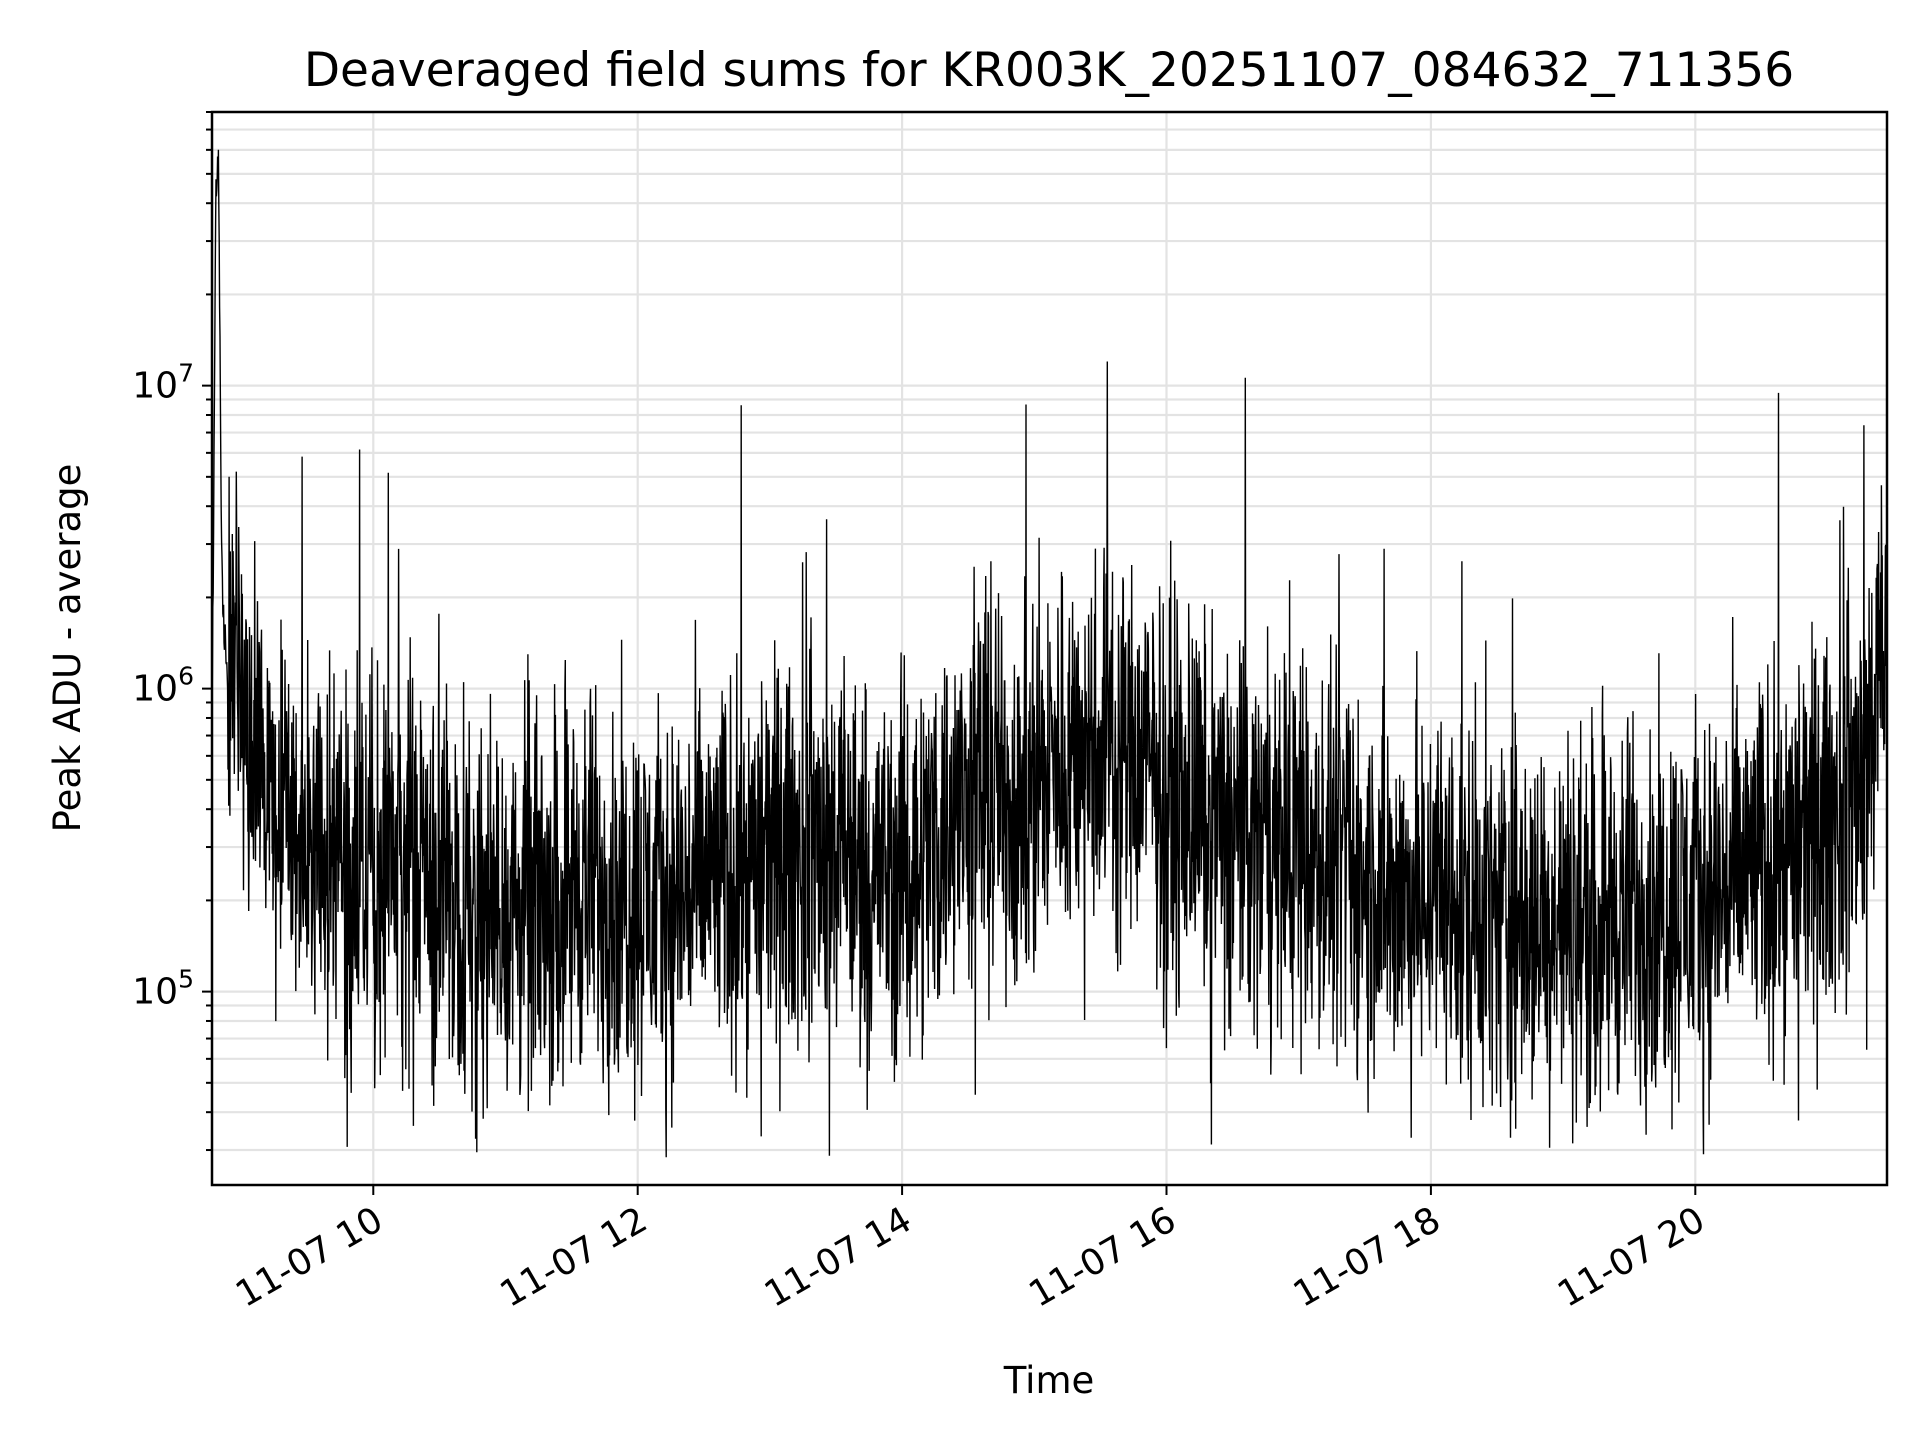 This screenshot has width=1920, height=1444. I want to click on y-tick-label: 10⁷, so click(163, 383).